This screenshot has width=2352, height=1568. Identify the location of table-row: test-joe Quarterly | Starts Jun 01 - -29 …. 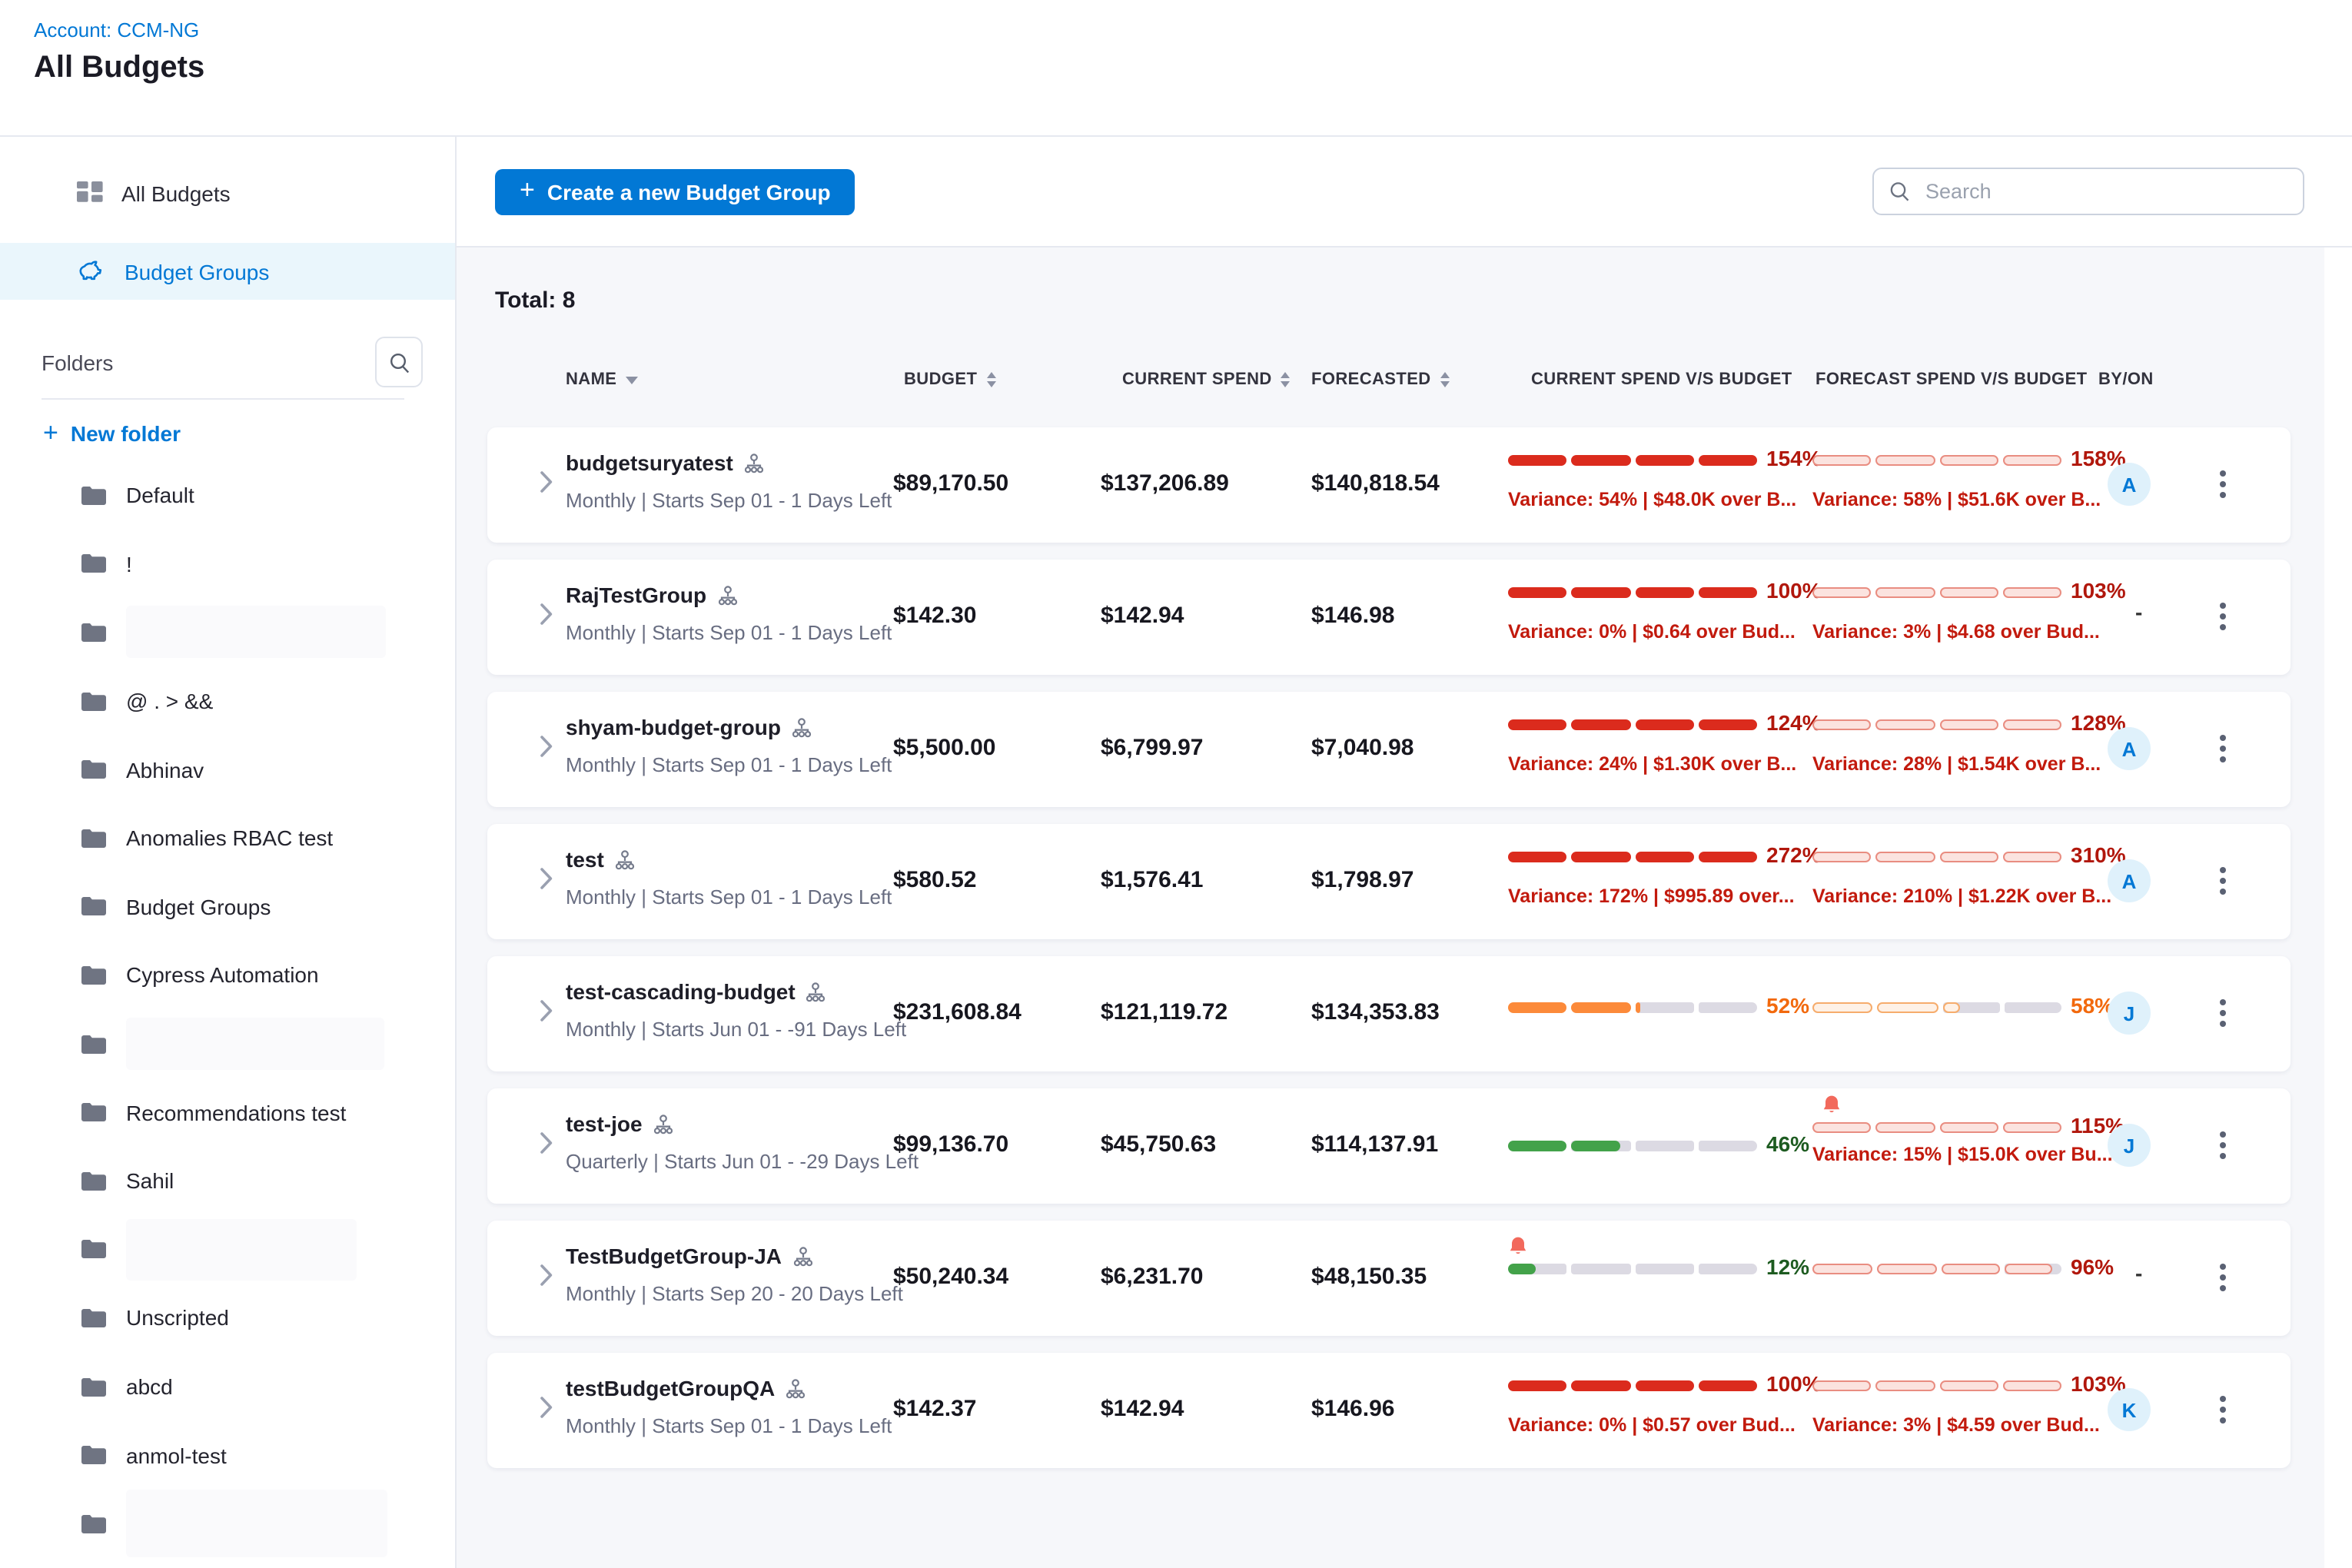
(1389, 1146).